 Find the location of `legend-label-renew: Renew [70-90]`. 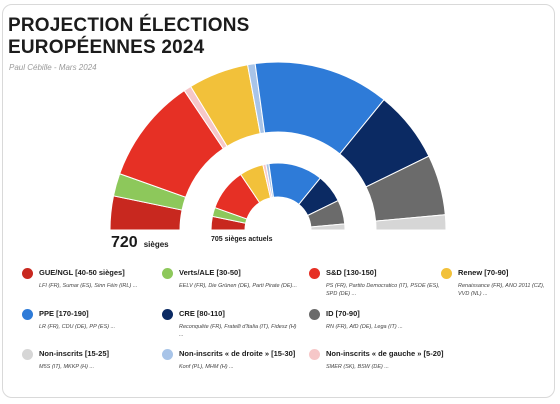

legend-label-renew: Renew [70-90] is located at coordinates (483, 272).